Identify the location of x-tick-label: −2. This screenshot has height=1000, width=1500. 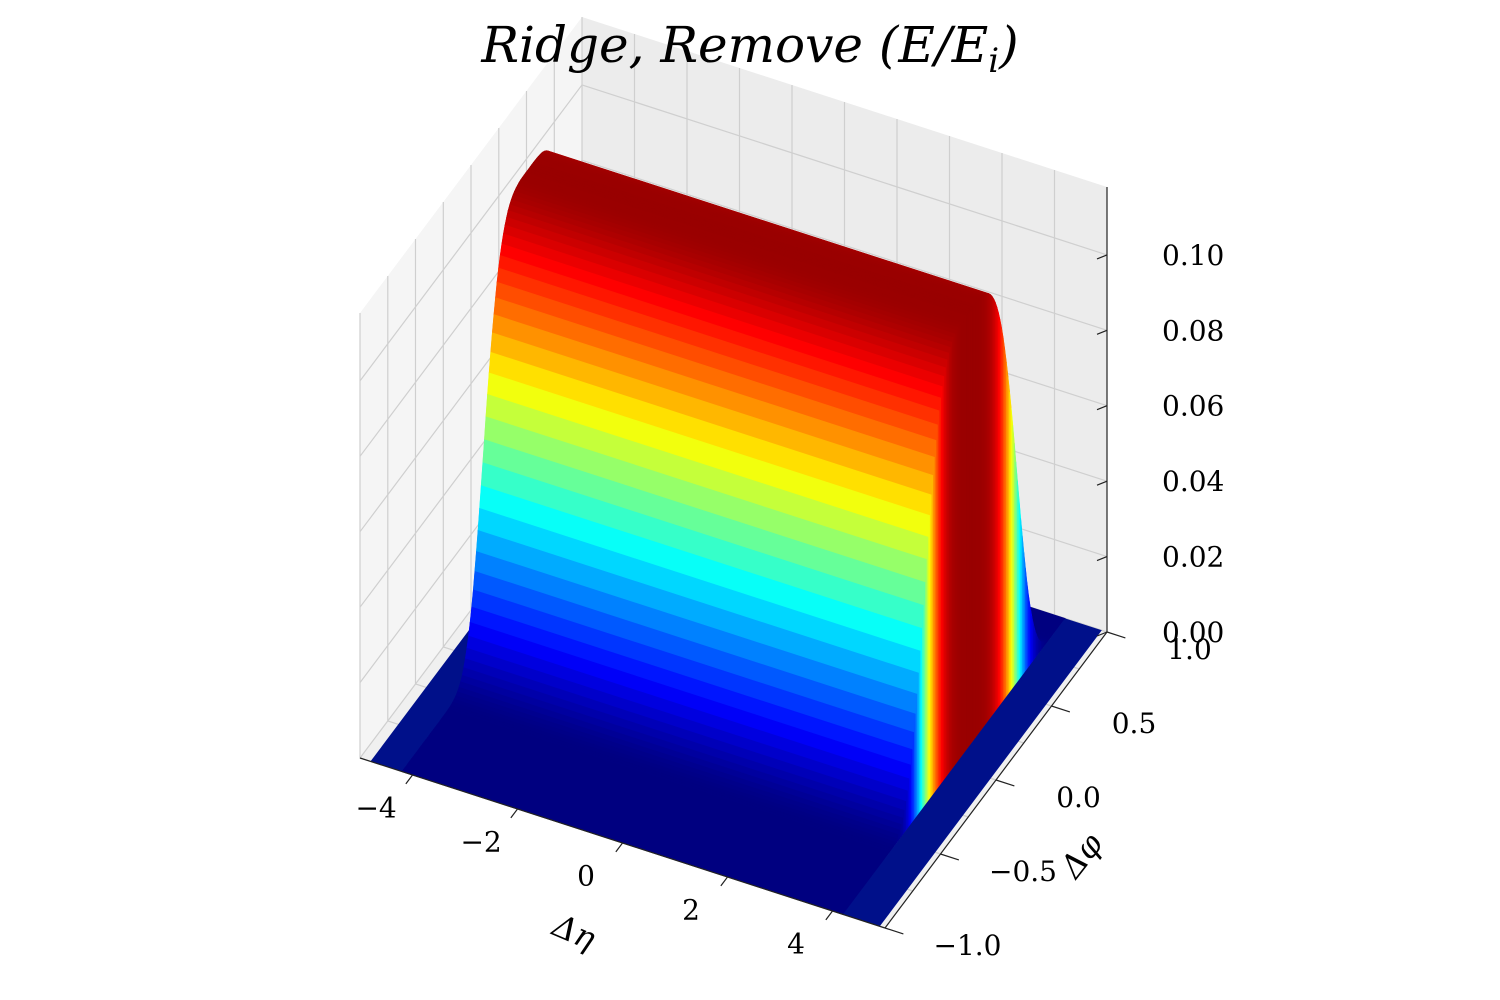
(480, 842).